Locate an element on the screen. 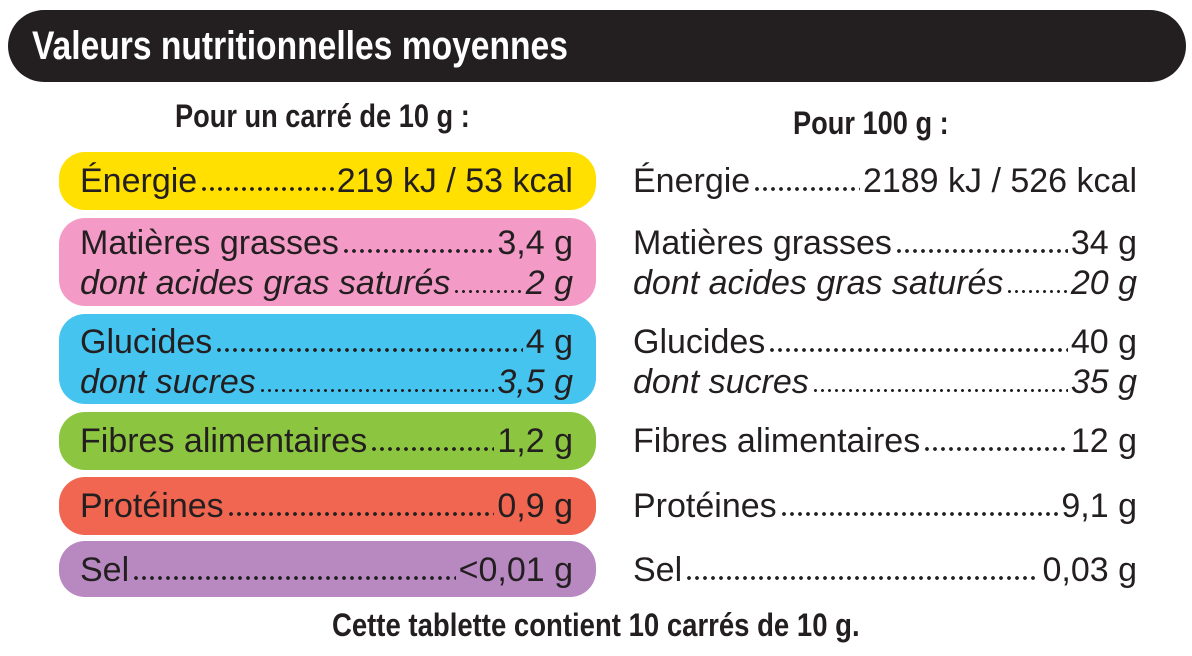 Image resolution: width=1192 pixels, height=656 pixels. row-energie-square: Énergie 219 kJ / 53 kcal is located at coordinates (326, 181).